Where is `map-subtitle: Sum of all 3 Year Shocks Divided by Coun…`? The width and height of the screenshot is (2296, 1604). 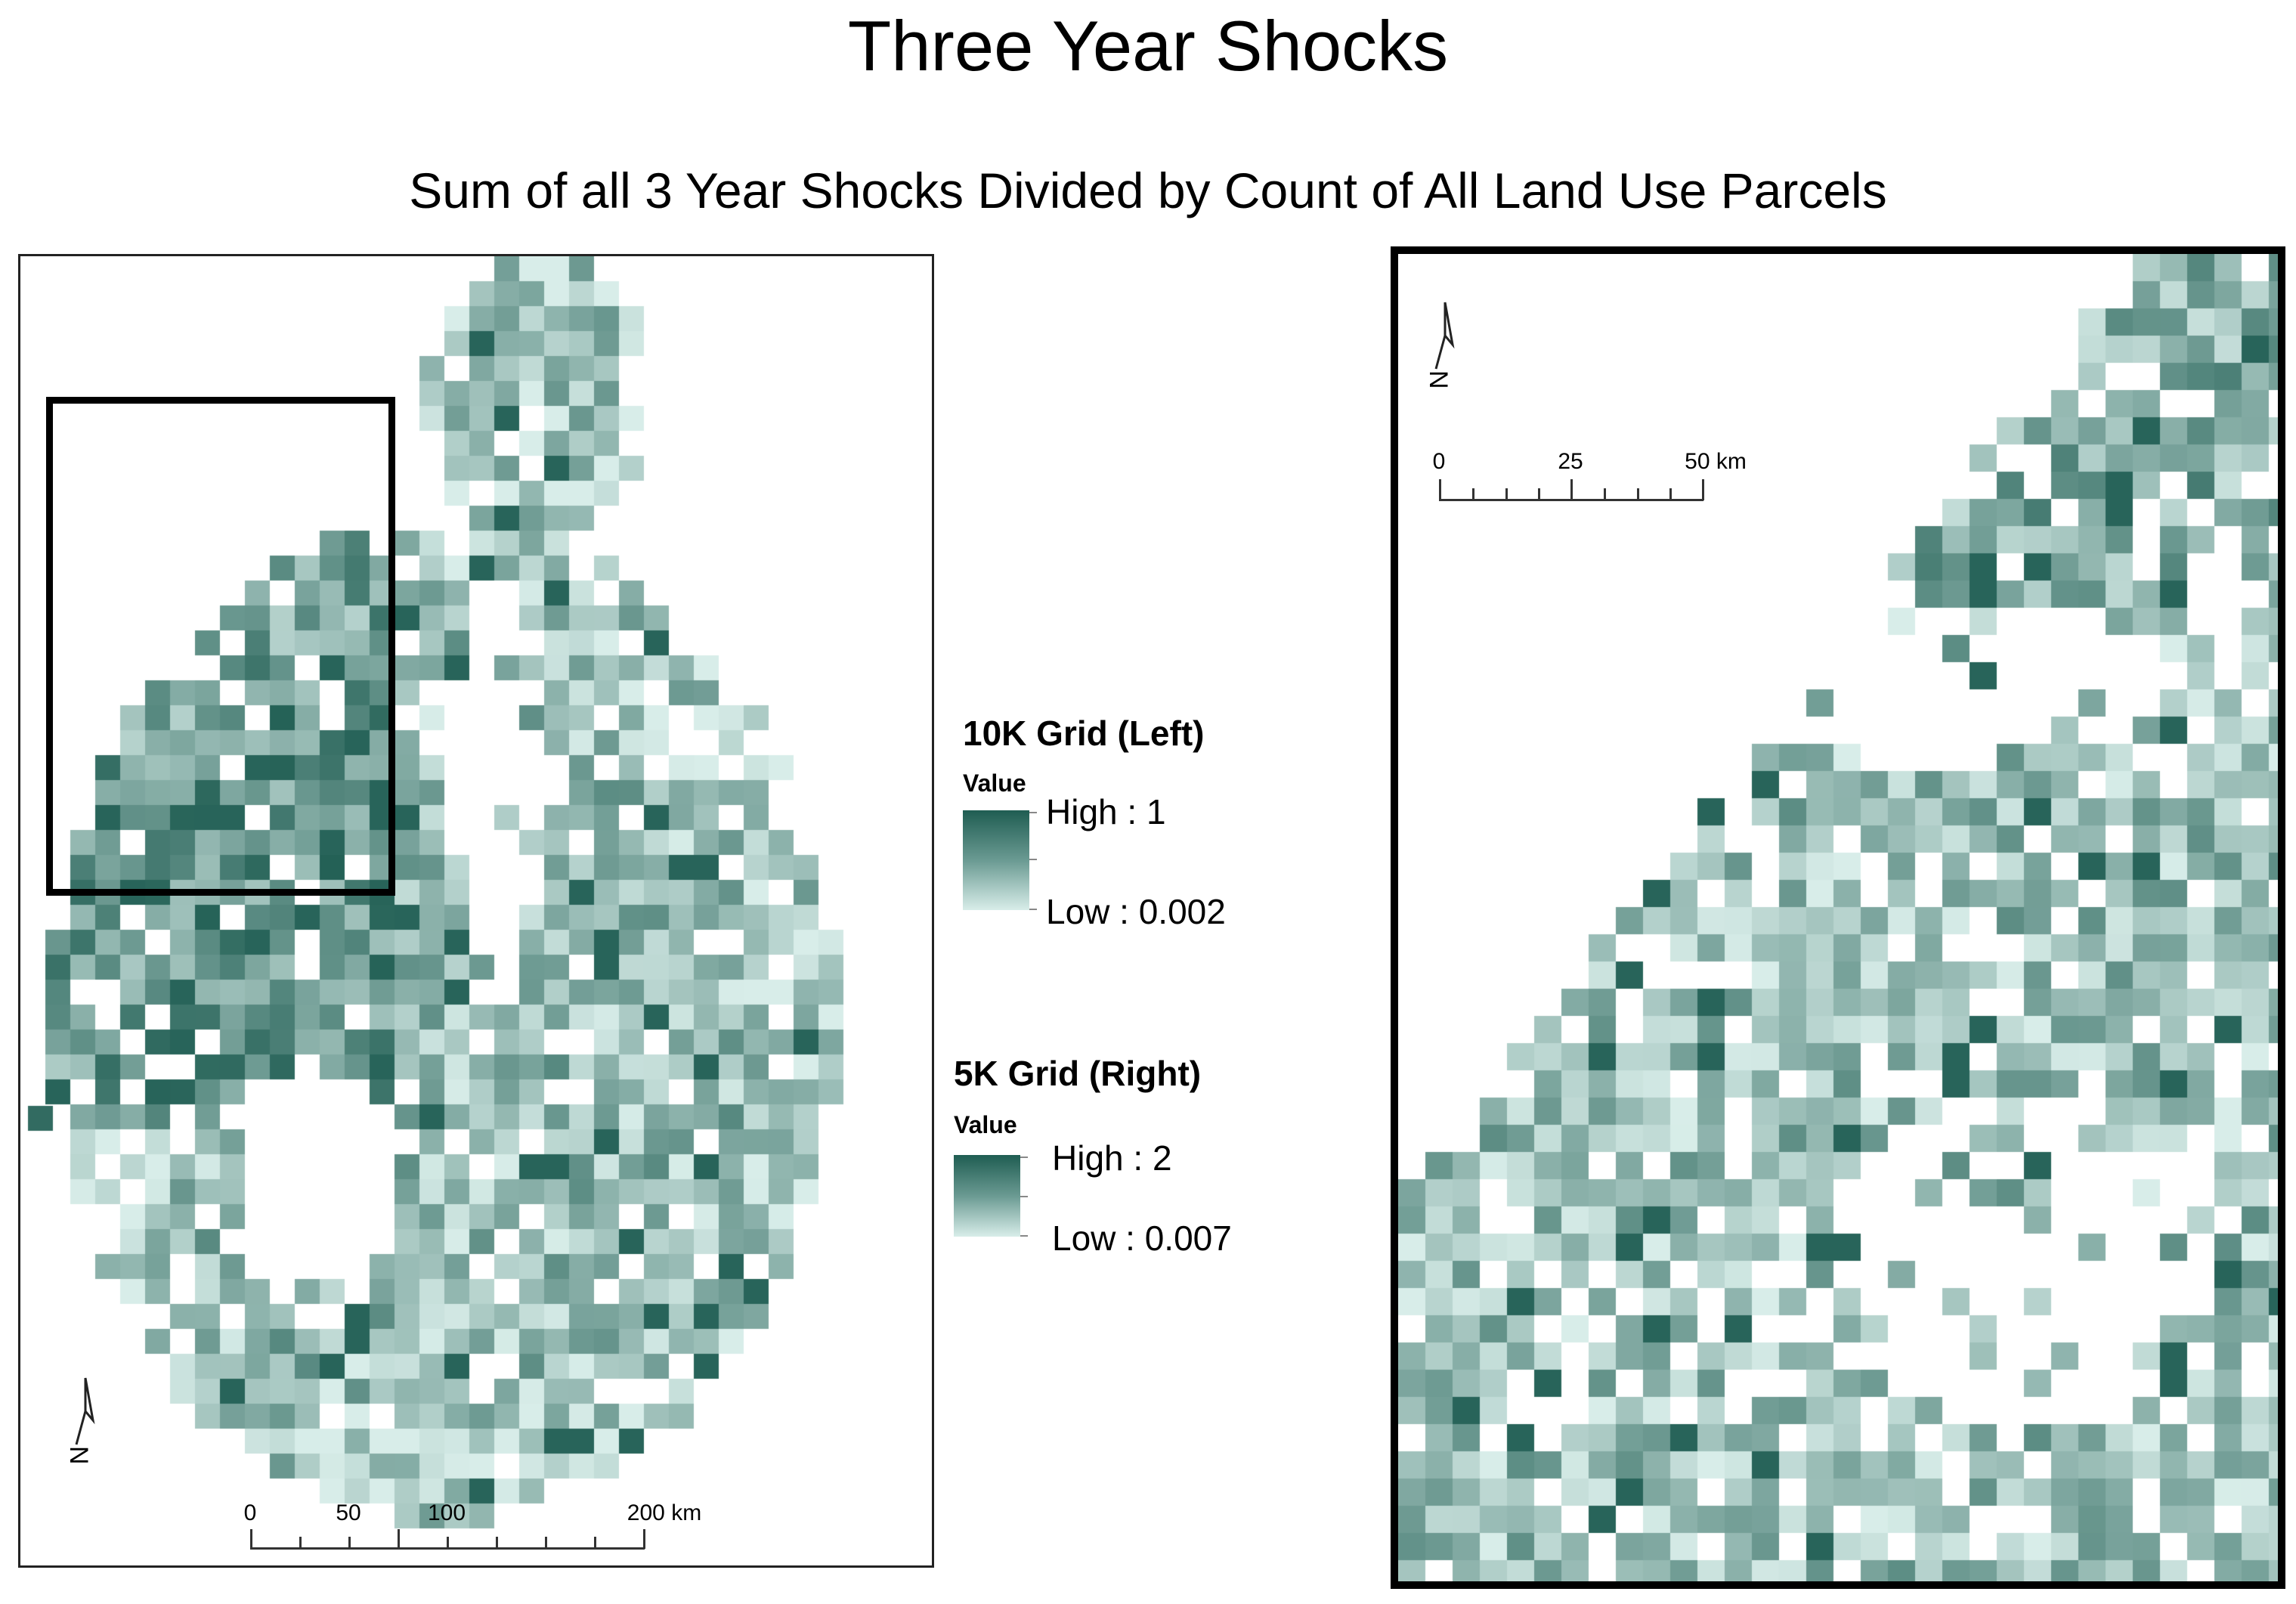 map-subtitle: Sum of all 3 Year Shocks Divided by Coun… is located at coordinates (1148, 191).